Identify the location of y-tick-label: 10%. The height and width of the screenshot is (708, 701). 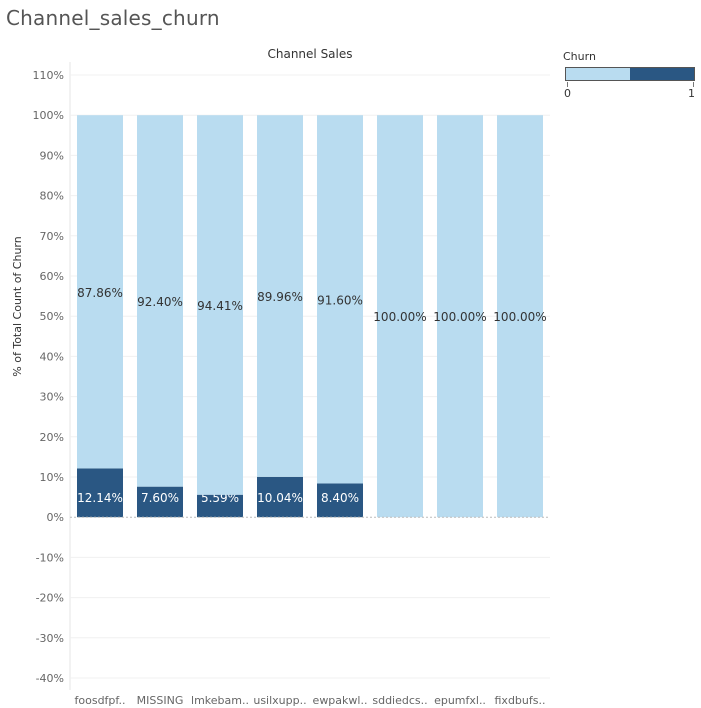
(52, 477).